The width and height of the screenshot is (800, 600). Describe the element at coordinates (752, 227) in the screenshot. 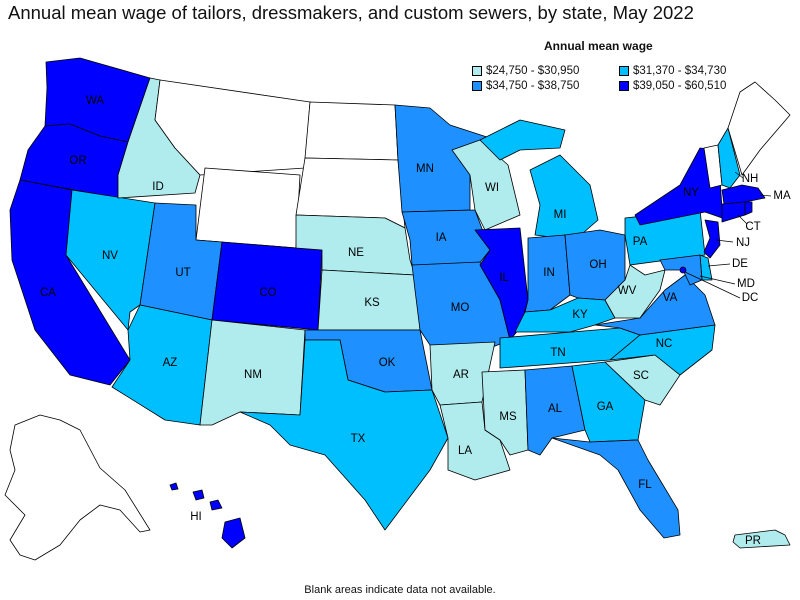

I see `label-CT: CT` at that location.